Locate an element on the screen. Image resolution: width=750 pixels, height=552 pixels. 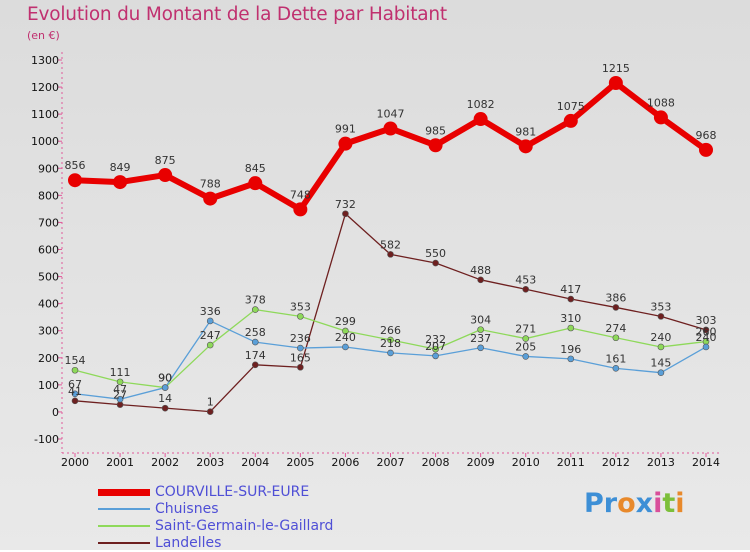
data-label: 453 is located at coordinates (525, 279).